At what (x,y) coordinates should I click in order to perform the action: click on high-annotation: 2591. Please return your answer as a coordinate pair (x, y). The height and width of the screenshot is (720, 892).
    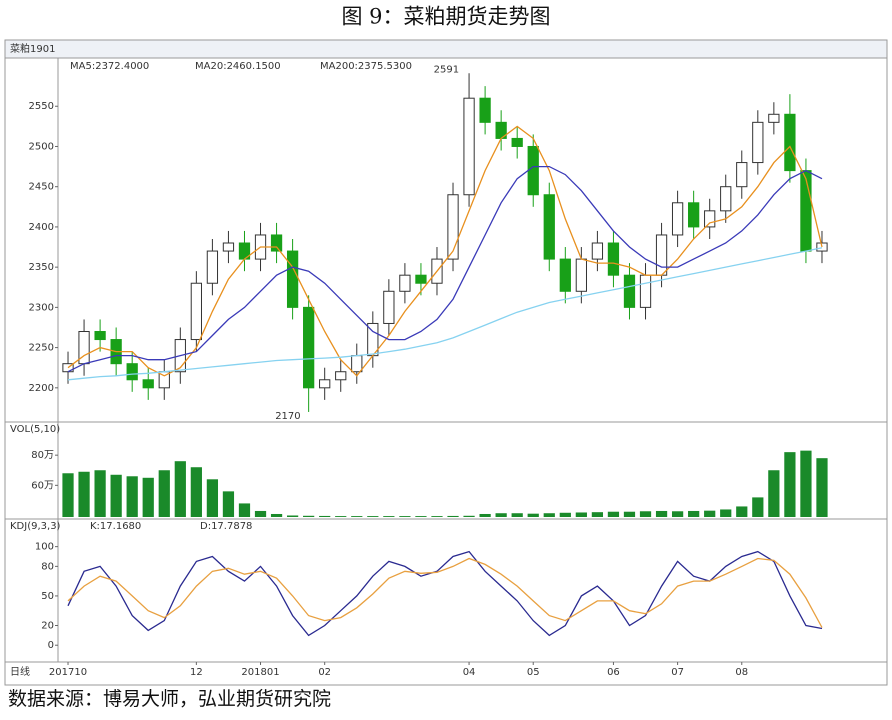
    Looking at the image, I should click on (446, 69).